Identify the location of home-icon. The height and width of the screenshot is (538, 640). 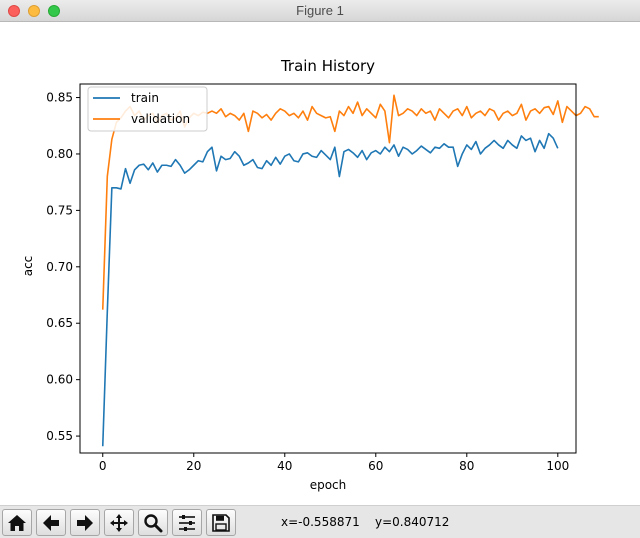
(17, 522).